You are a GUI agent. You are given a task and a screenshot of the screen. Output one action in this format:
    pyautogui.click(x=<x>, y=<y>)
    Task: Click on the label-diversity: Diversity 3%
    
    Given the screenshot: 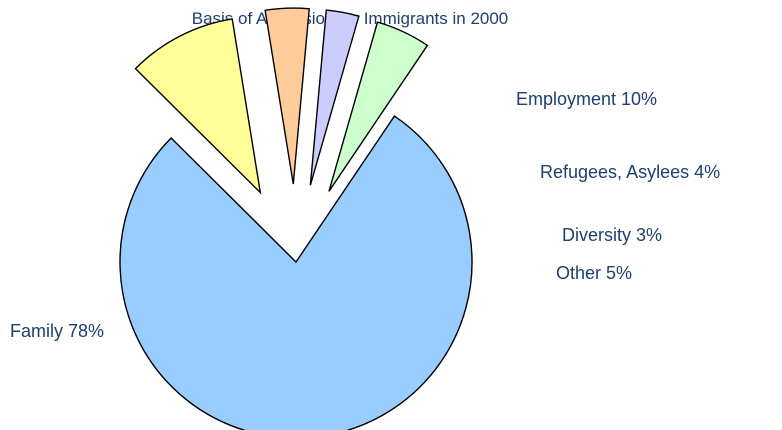 What is the action you would take?
    pyautogui.click(x=612, y=235)
    